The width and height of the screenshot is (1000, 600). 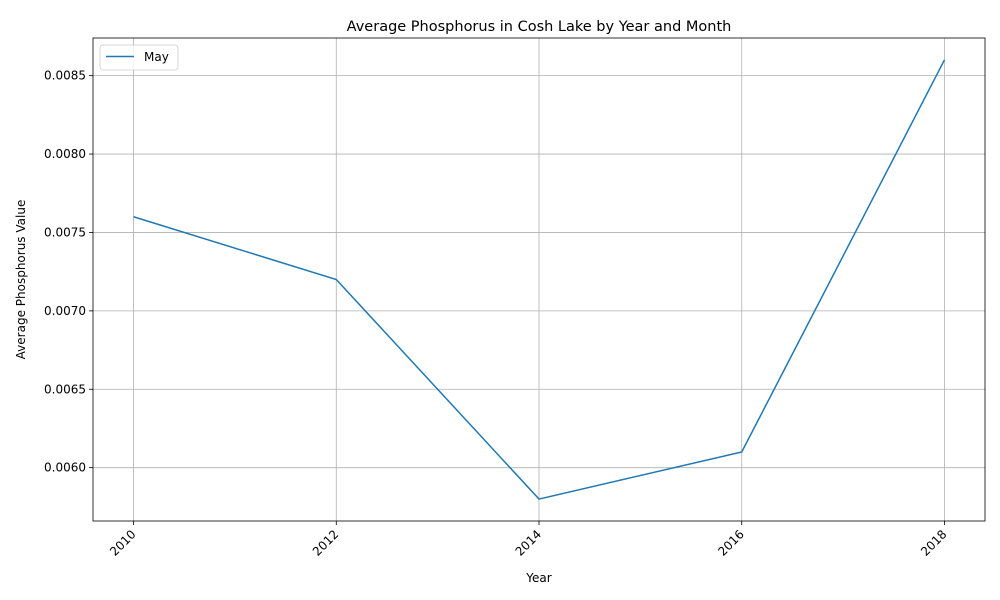 What do you see at coordinates (538, 578) in the screenshot?
I see `x-axis-label: Year` at bounding box center [538, 578].